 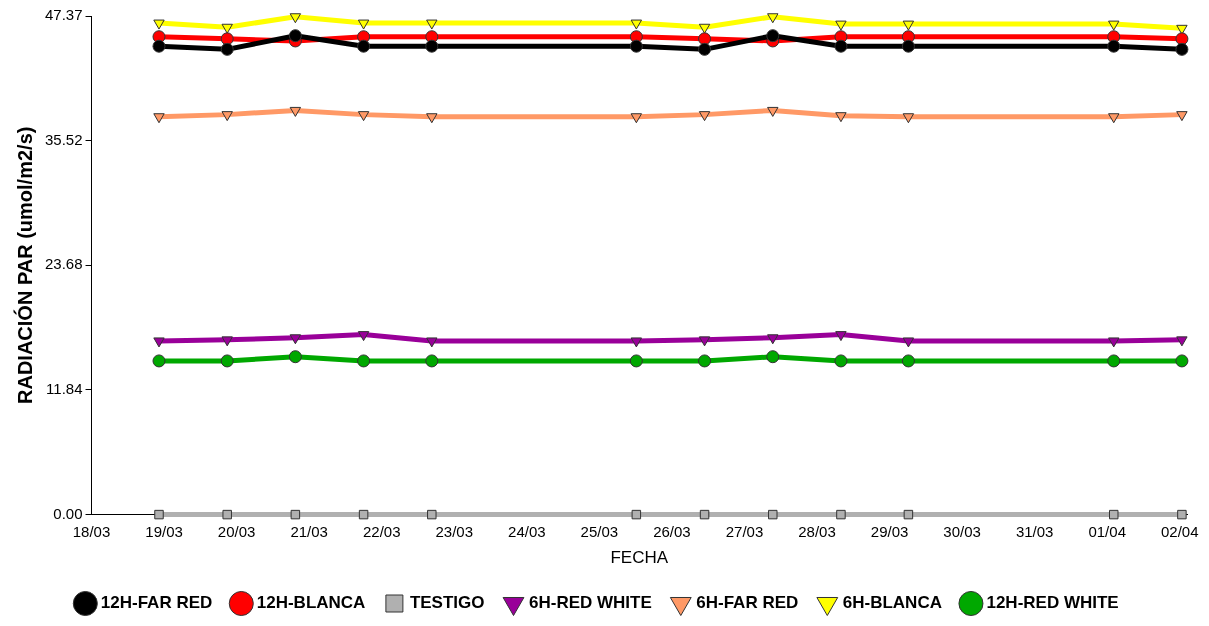 I want to click on x-axis-title: FECHA, so click(x=639, y=558).